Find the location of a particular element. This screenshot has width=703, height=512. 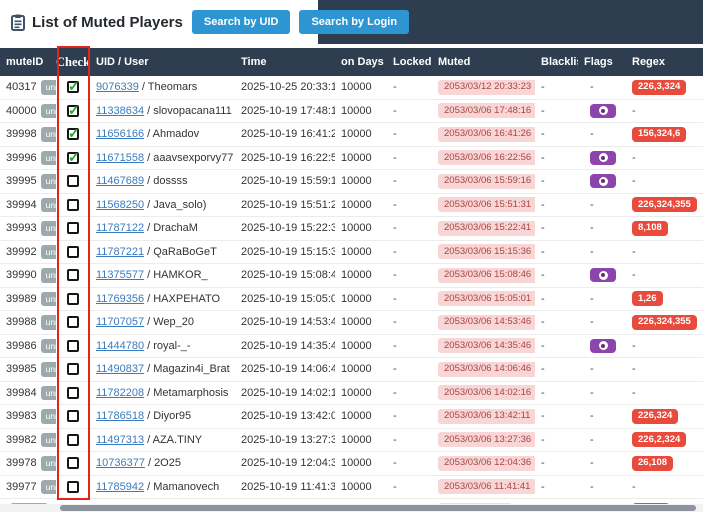

uid-link: 11786518 is located at coordinates (120, 416).